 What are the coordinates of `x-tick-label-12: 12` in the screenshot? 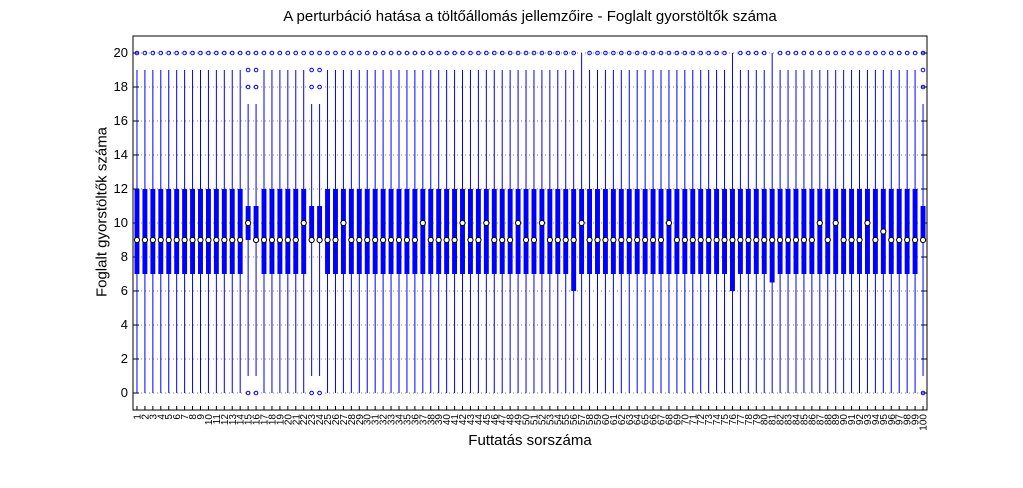 It's located at (225, 420).